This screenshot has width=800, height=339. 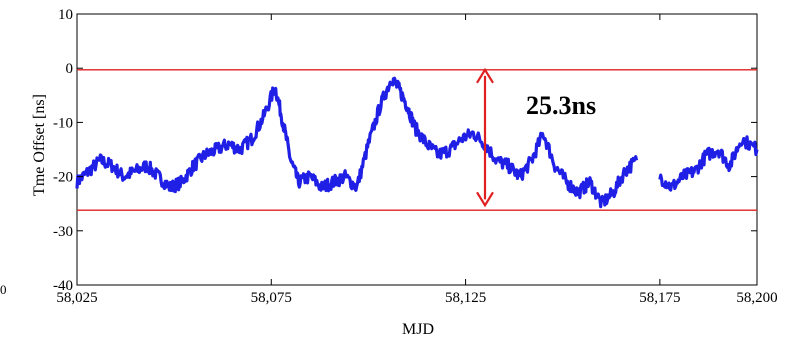 What do you see at coordinates (76, 298) in the screenshot?
I see `x-tick-label-0: 58,025` at bounding box center [76, 298].